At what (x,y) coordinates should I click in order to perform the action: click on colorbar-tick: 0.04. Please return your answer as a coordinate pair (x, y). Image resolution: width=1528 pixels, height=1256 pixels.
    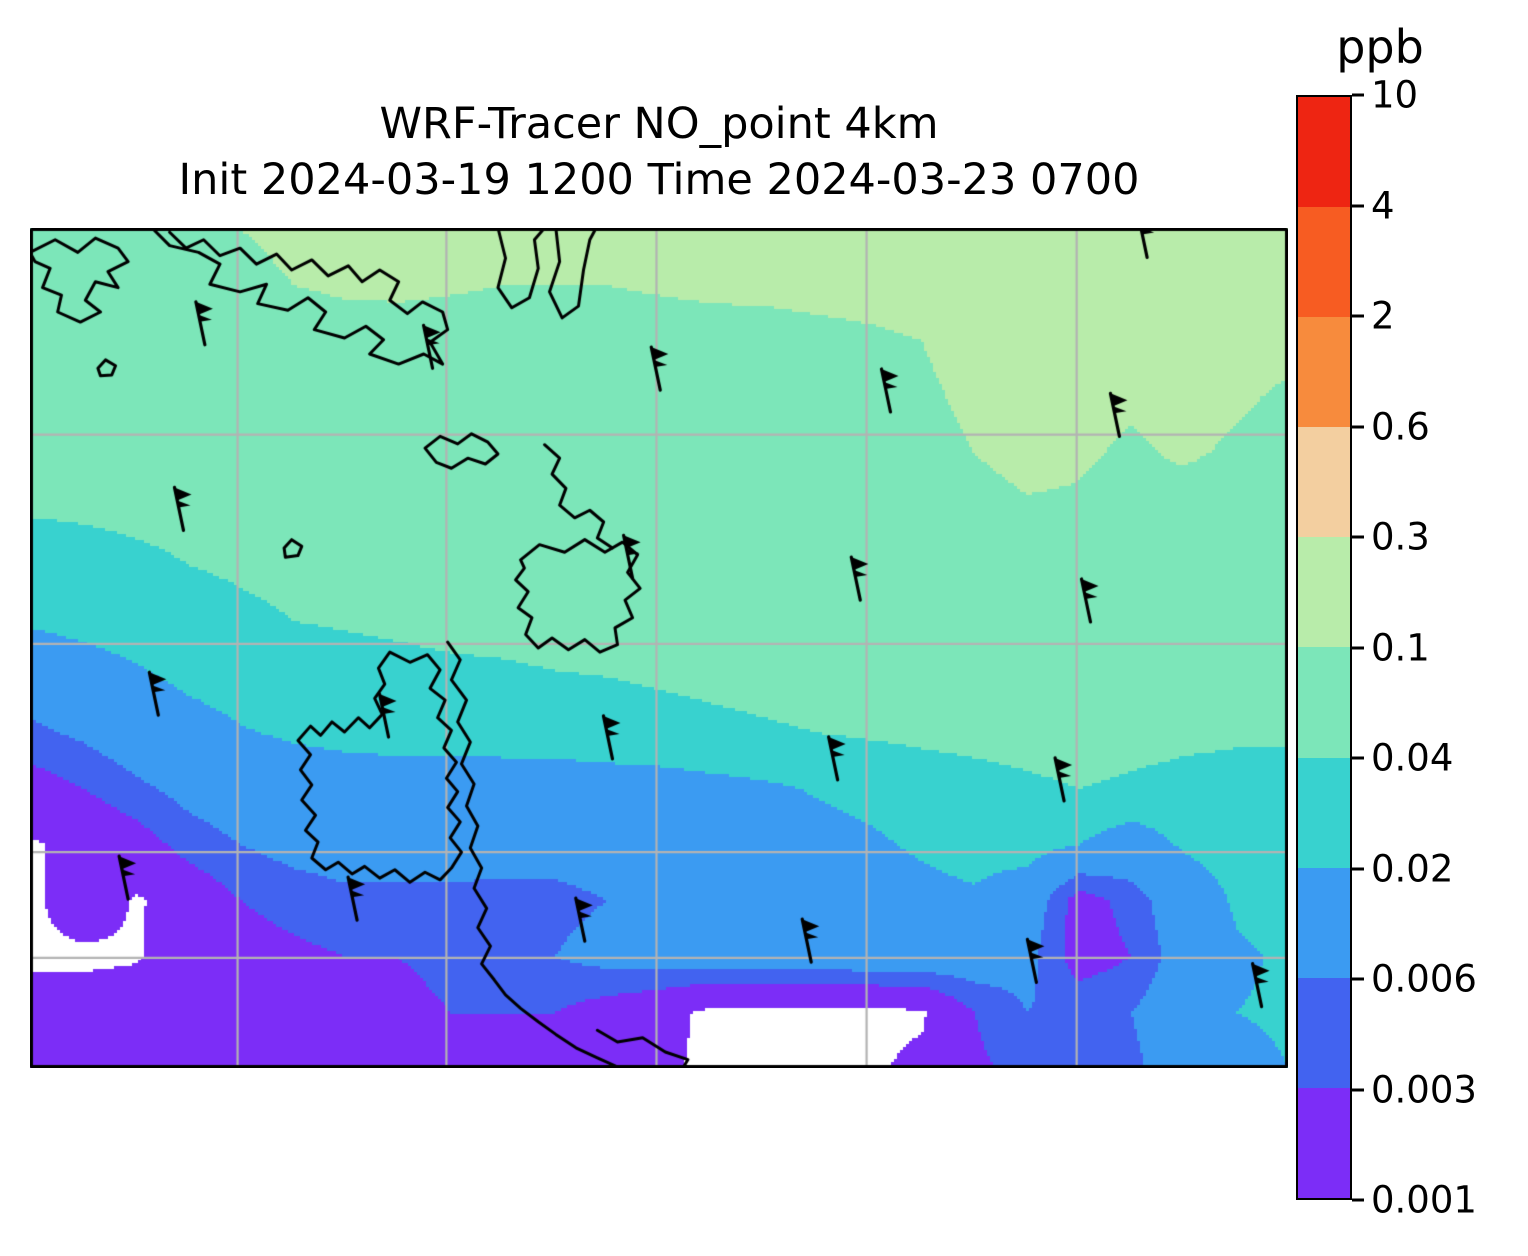
    Looking at the image, I should click on (1402, 758).